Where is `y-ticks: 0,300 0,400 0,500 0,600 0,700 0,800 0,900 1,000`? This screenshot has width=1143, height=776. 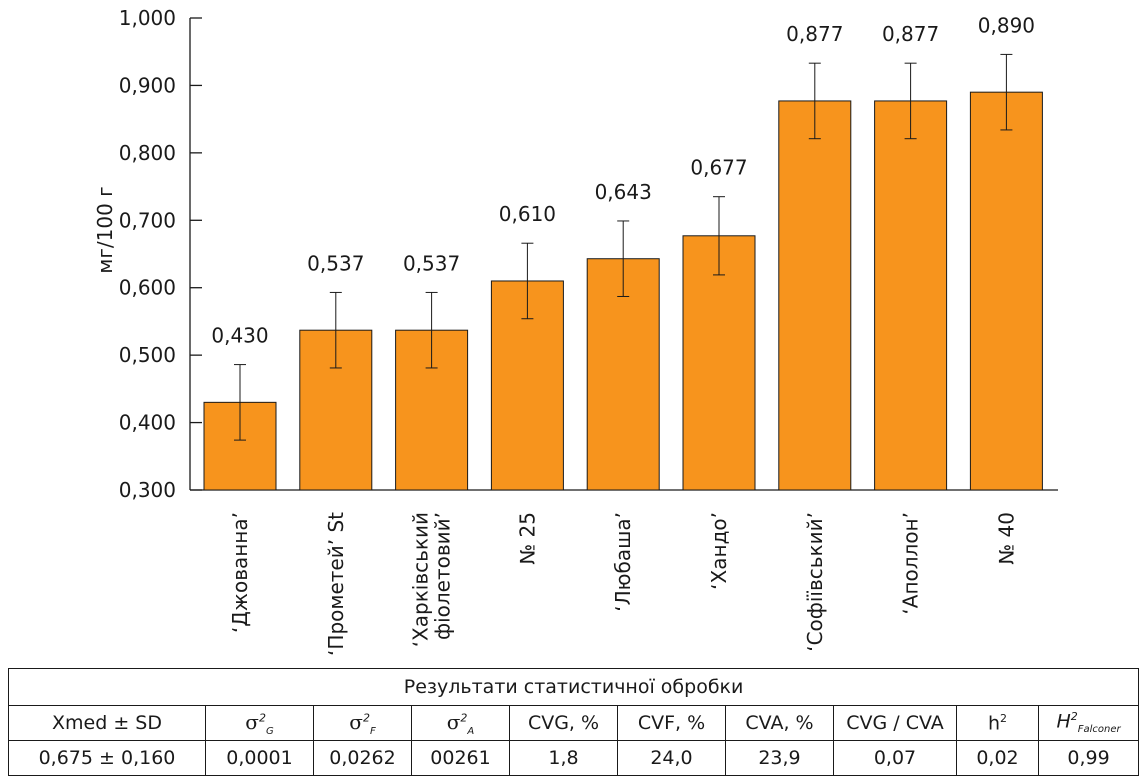 y-ticks: 0,300 0,400 0,500 0,600 0,700 0,800 0,900 1,000 is located at coordinates (160, 254).